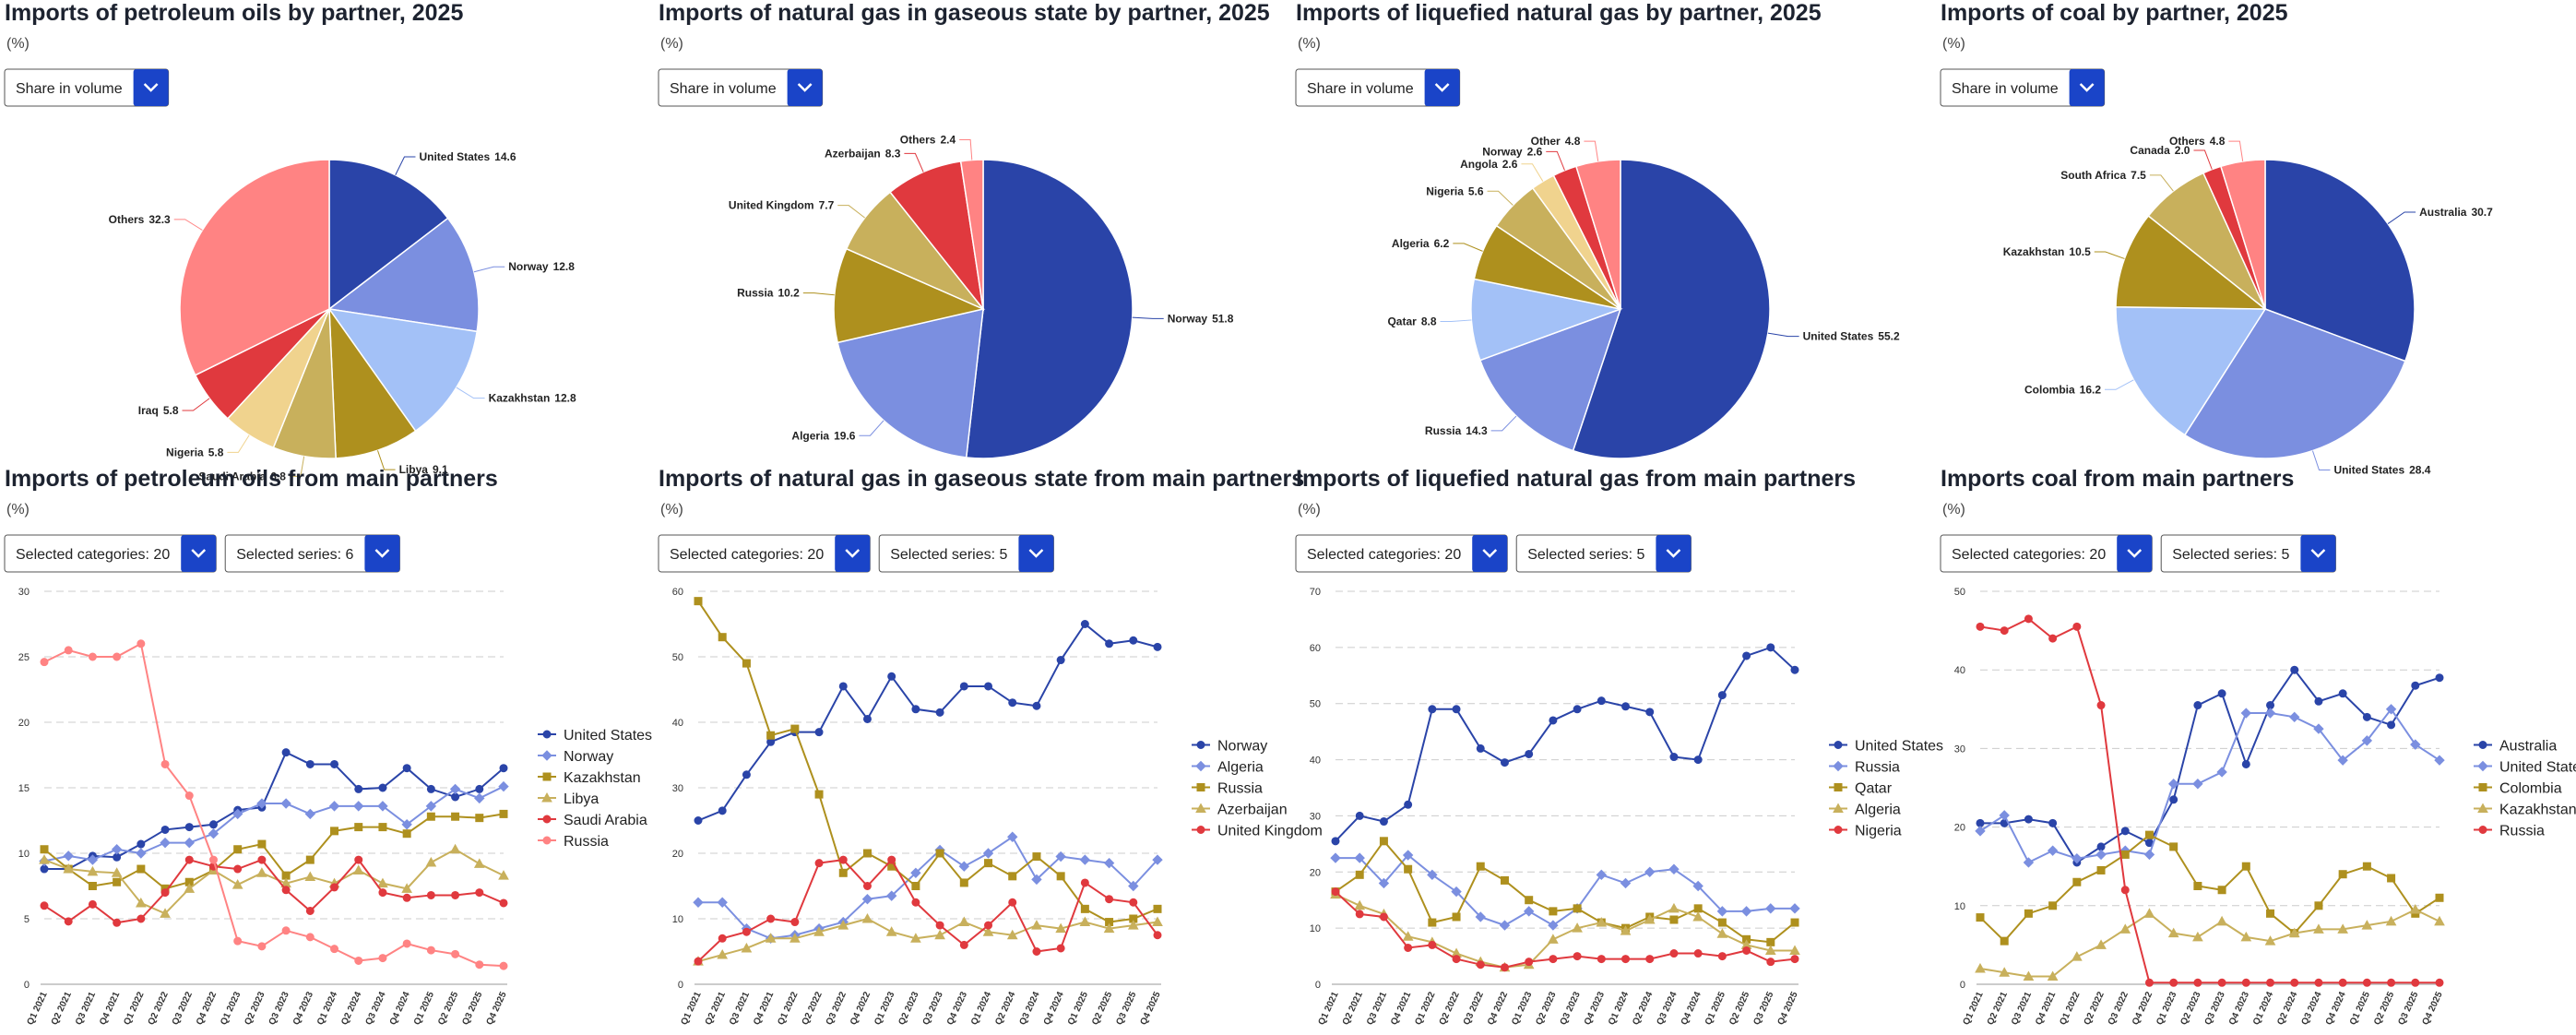 The image size is (2576, 1035). I want to click on legend-item: Azerbaijan, so click(1240, 811).